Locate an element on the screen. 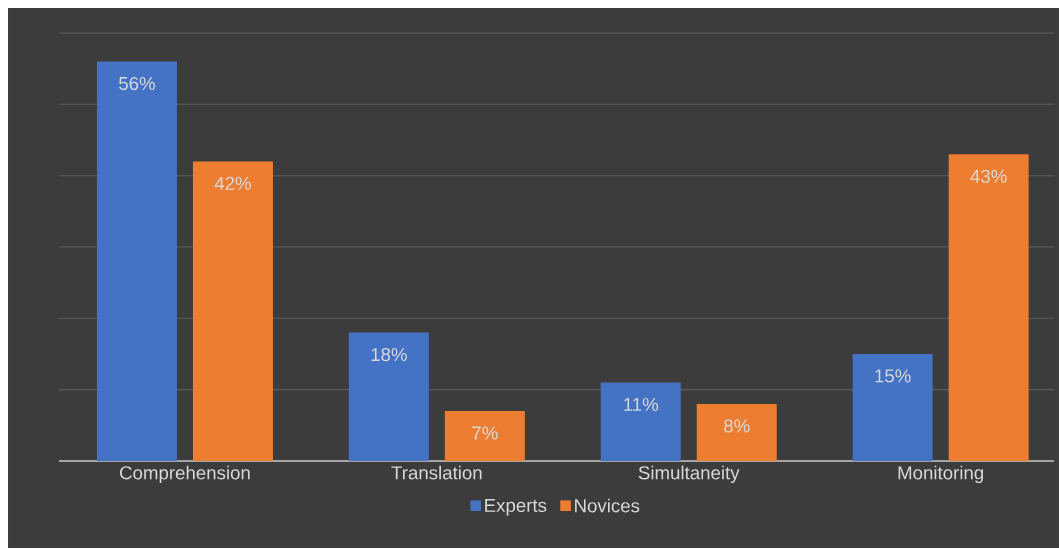 The image size is (1059, 549). data-label: 8% is located at coordinates (737, 426).